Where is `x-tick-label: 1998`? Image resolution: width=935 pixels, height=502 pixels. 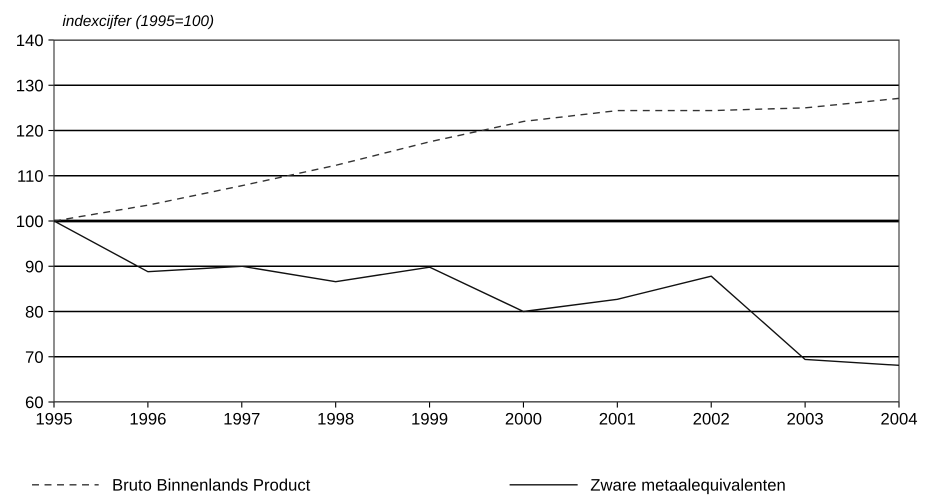 x-tick-label: 1998 is located at coordinates (336, 418).